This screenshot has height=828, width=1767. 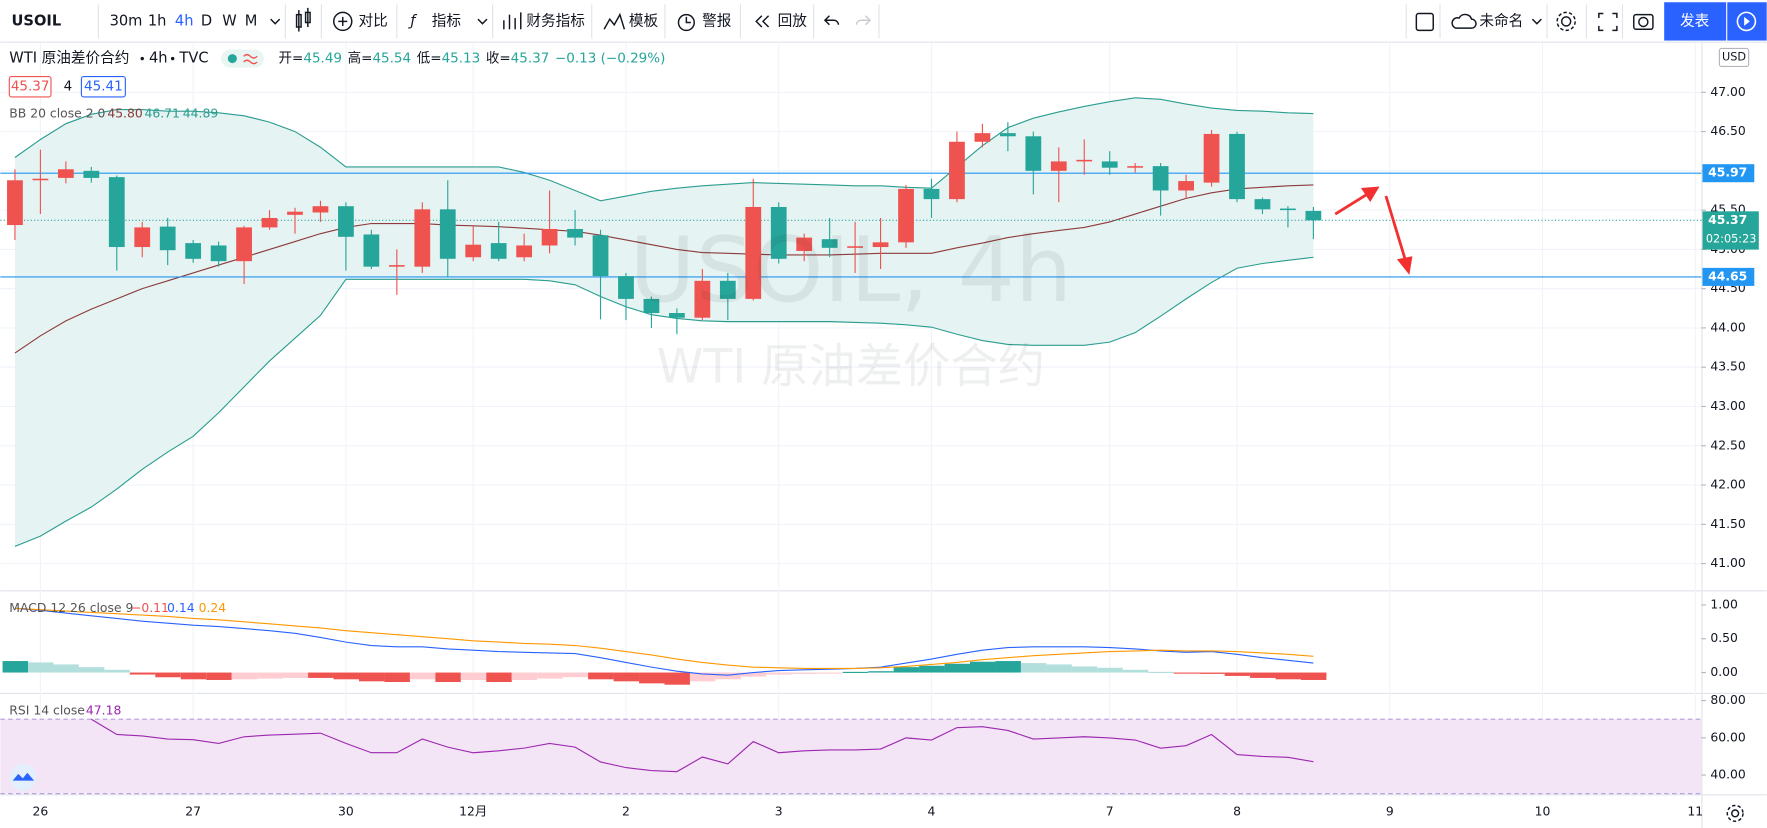 What do you see at coordinates (412, 20) in the screenshot?
I see `fx-icon: ƒ` at bounding box center [412, 20].